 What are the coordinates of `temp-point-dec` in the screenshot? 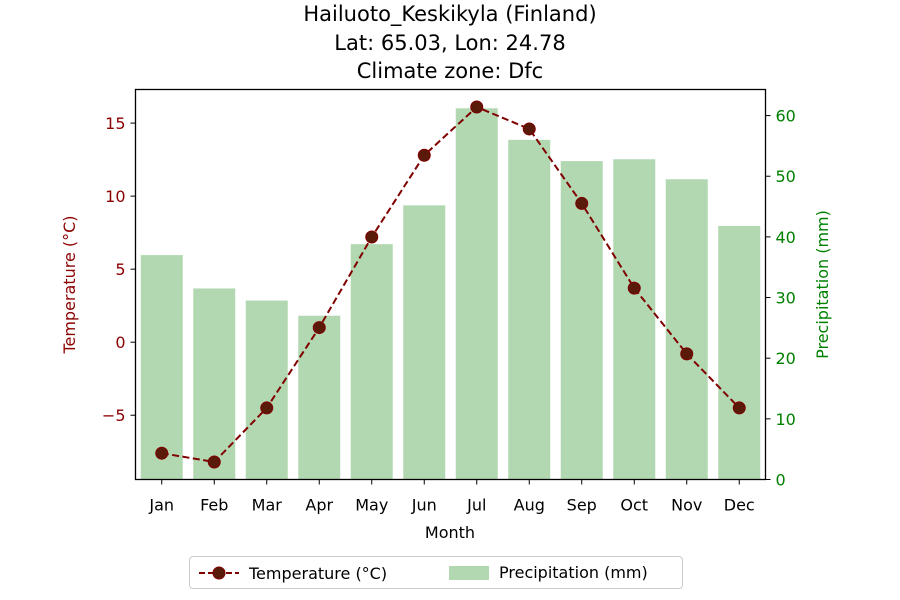 It's located at (739, 408).